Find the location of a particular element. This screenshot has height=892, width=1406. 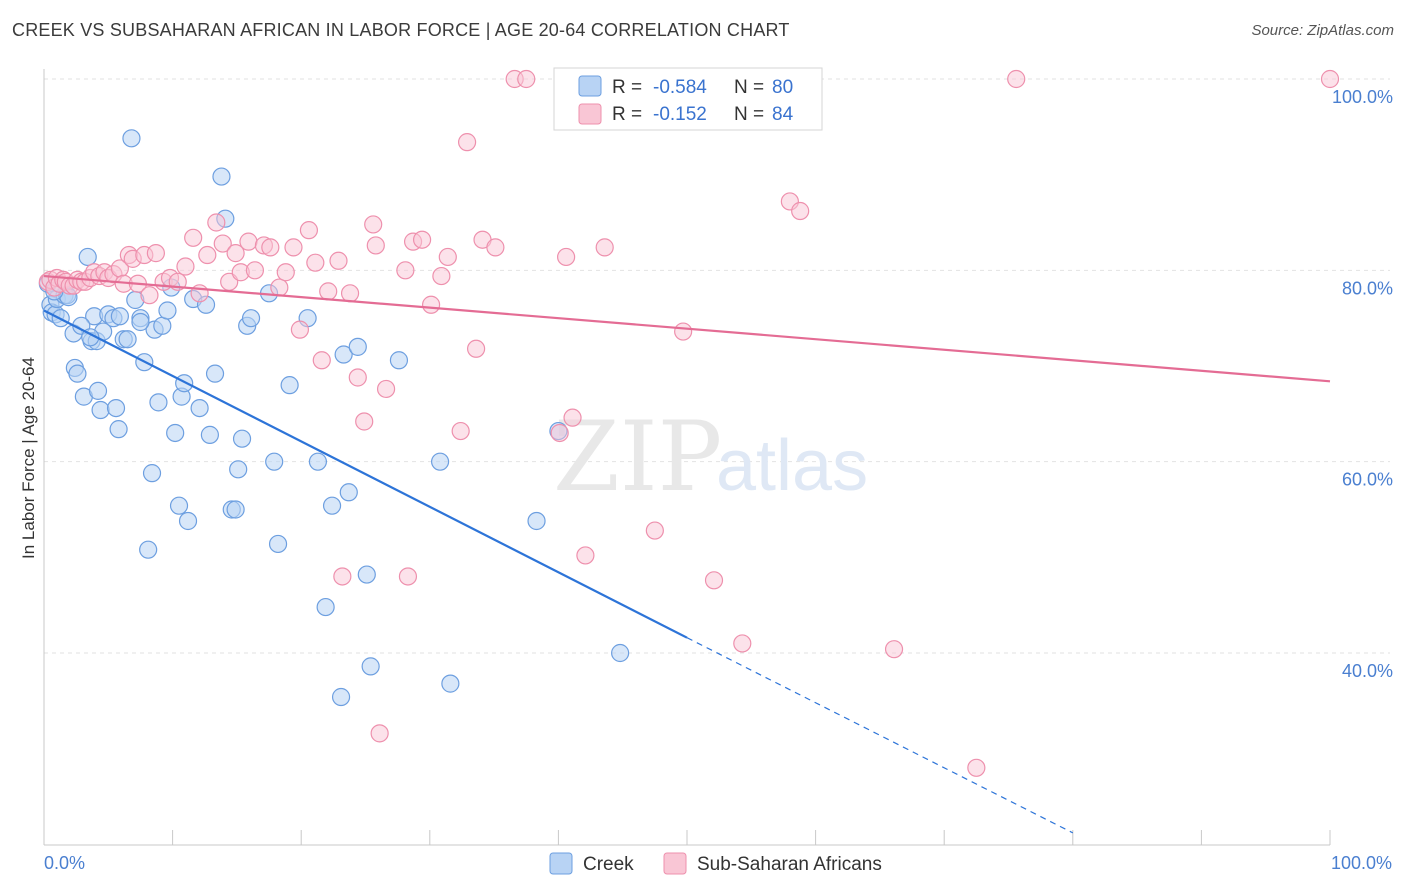

legend-r-label-creek: R = is located at coordinates (627, 87).